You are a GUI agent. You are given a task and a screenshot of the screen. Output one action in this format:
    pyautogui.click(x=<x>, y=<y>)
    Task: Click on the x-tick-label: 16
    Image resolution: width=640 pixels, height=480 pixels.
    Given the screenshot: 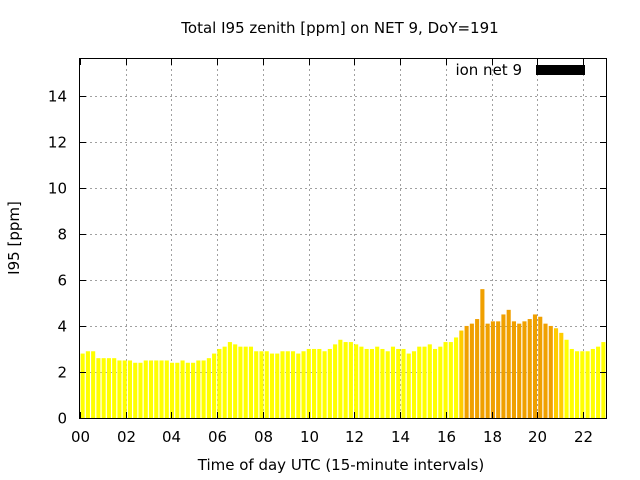 What is the action you would take?
    pyautogui.click(x=446, y=437)
    